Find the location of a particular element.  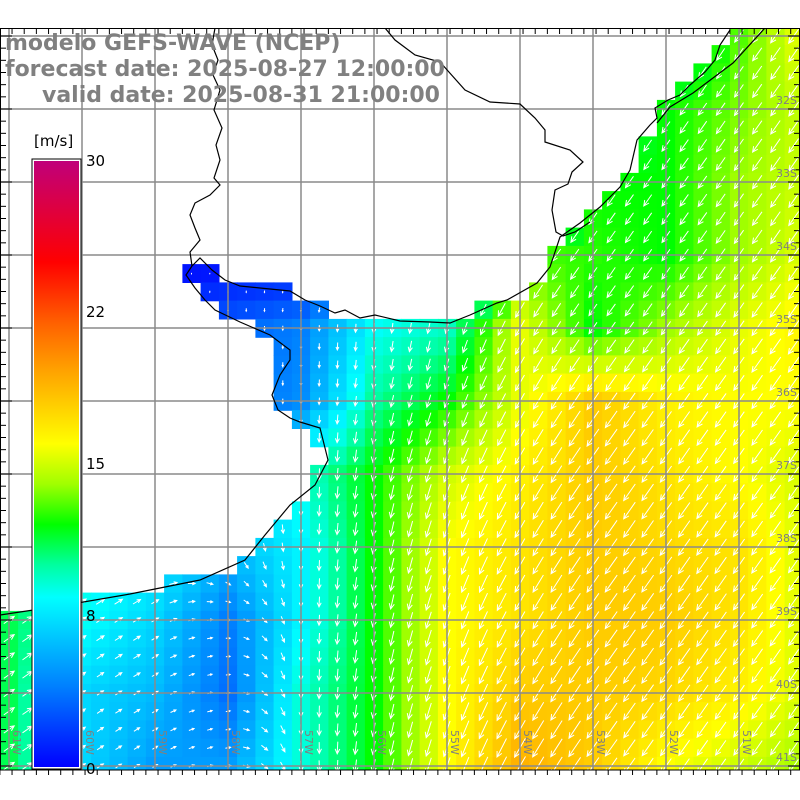

lon-label: 58W is located at coordinates (235, 742).